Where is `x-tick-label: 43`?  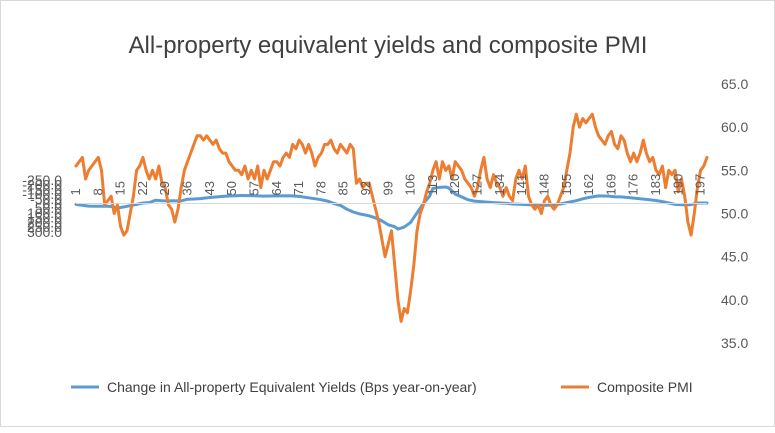
x-tick-label: 43 is located at coordinates (209, 188).